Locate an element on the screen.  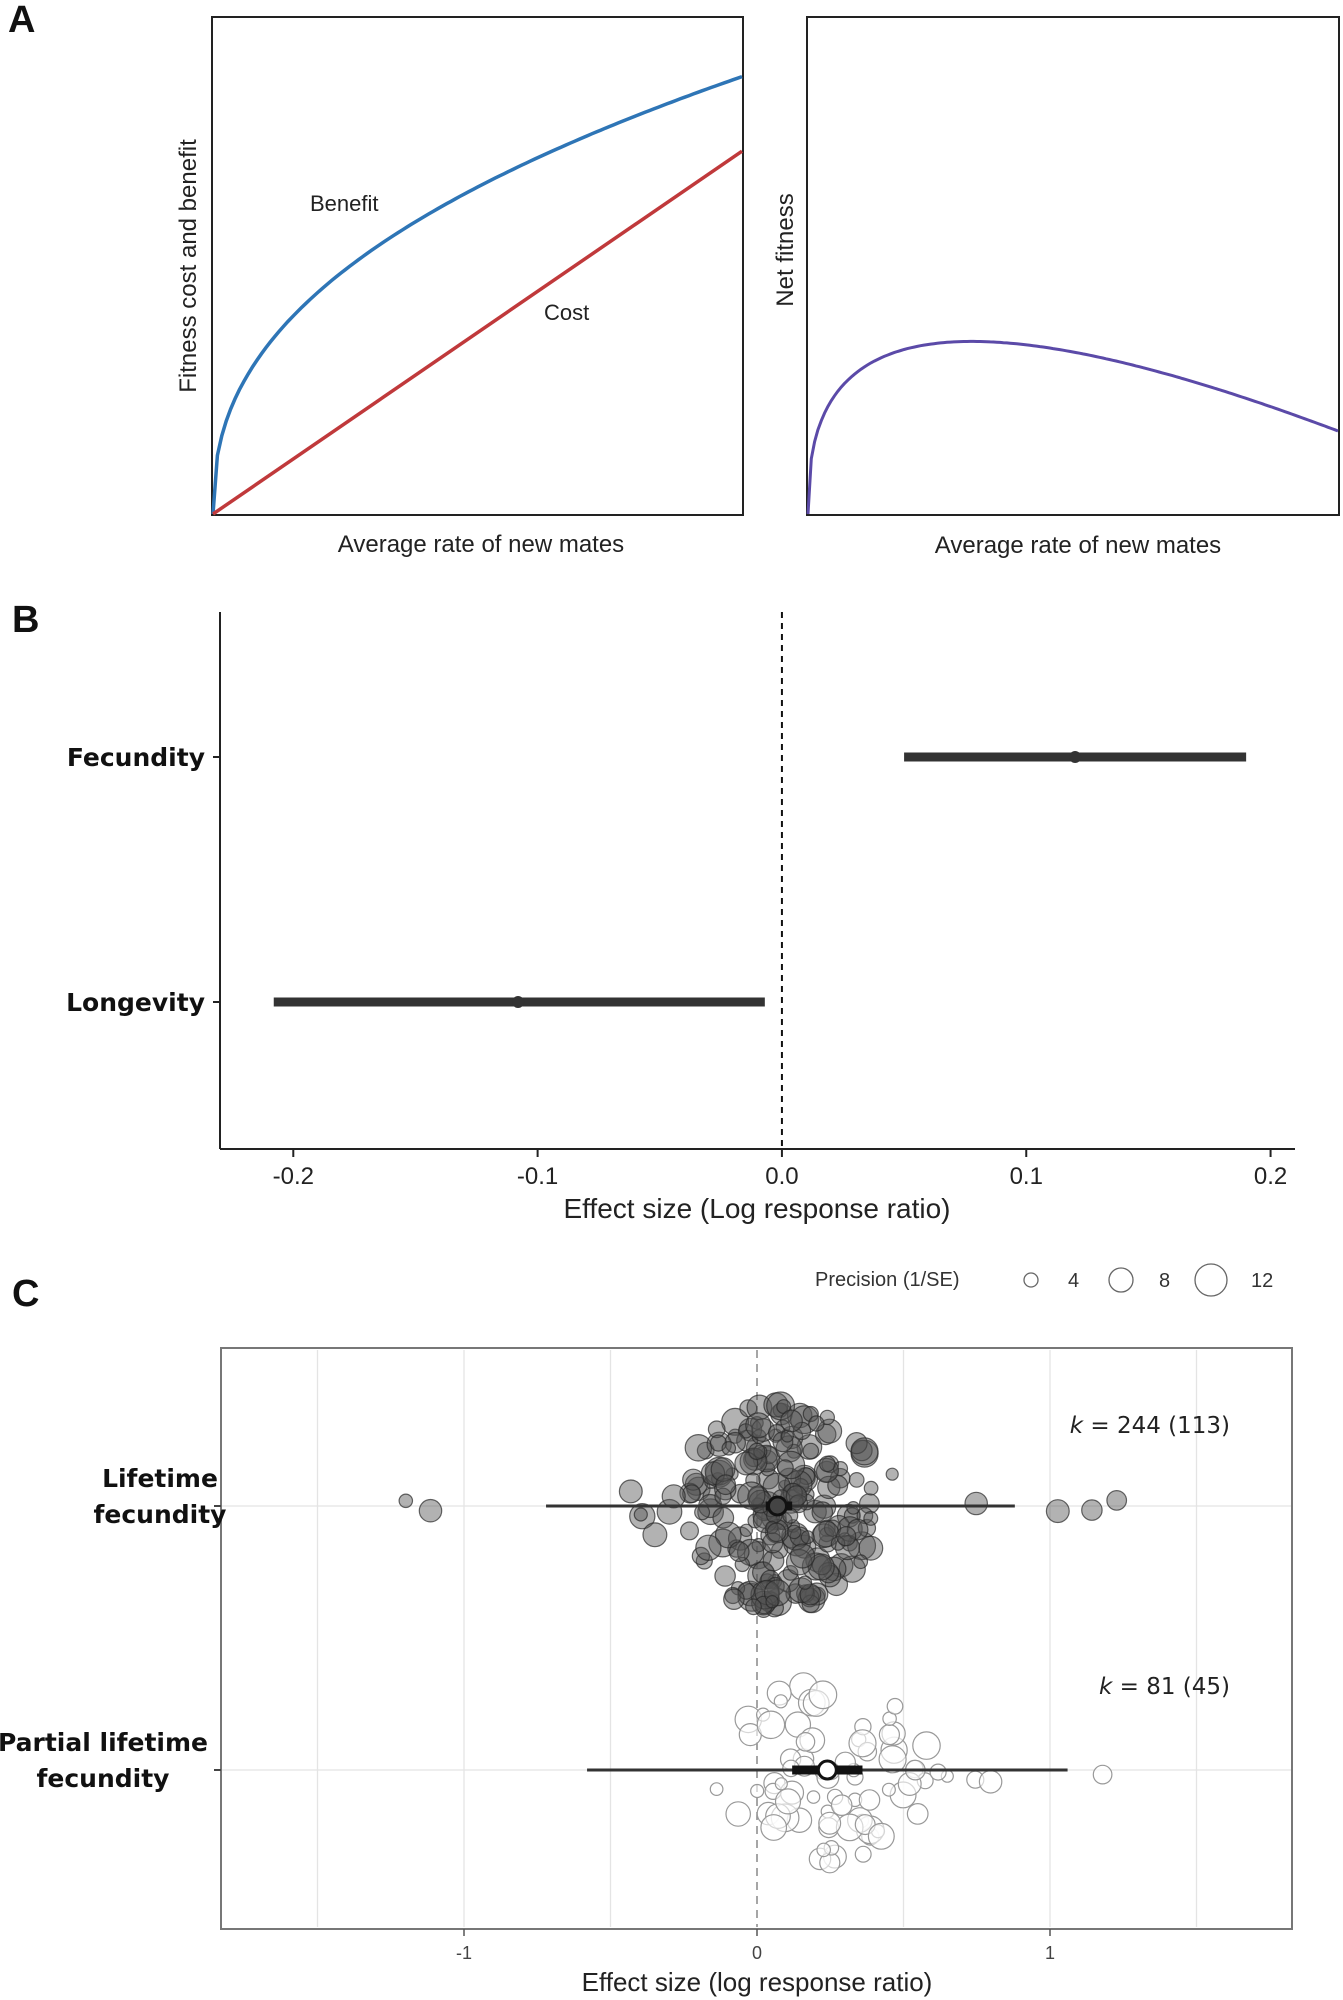
cost-line is located at coordinates (477, 332).